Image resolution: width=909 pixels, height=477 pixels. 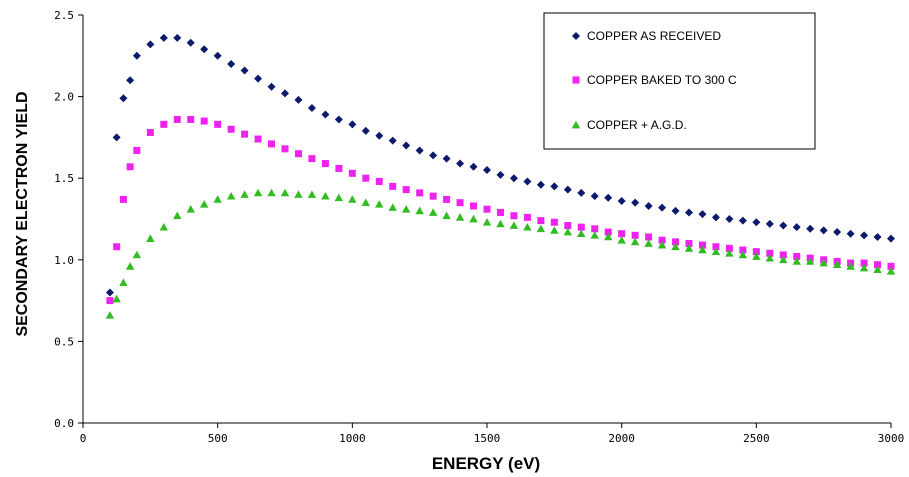 I want to click on y-tick-label: 2.5, so click(x=64, y=15).